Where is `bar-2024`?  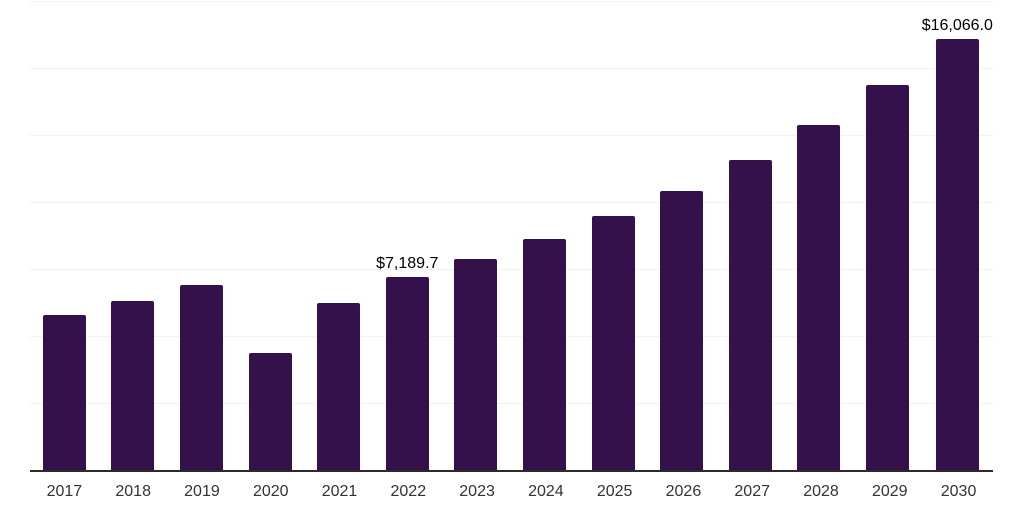 bar-2024 is located at coordinates (544, 354).